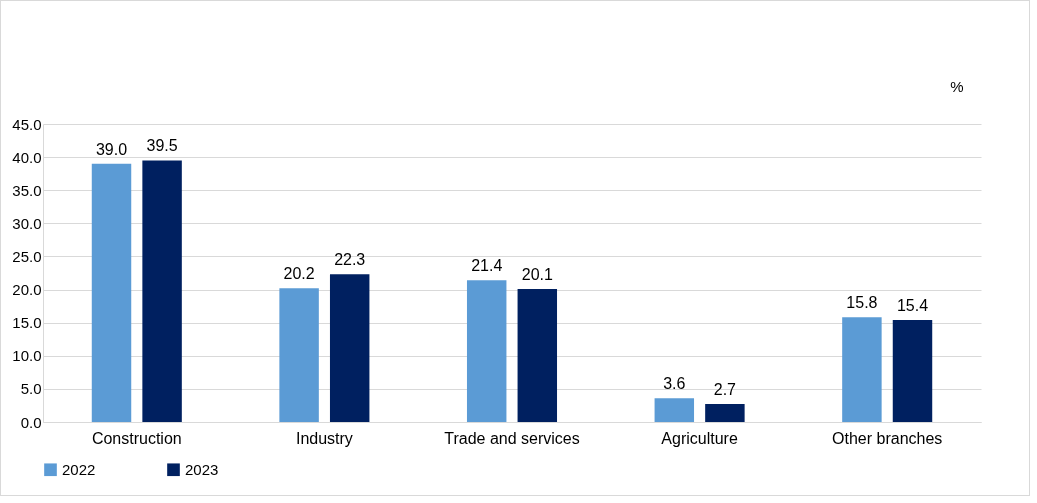  What do you see at coordinates (27, 256) in the screenshot?
I see `y-tick-label: 25.0` at bounding box center [27, 256].